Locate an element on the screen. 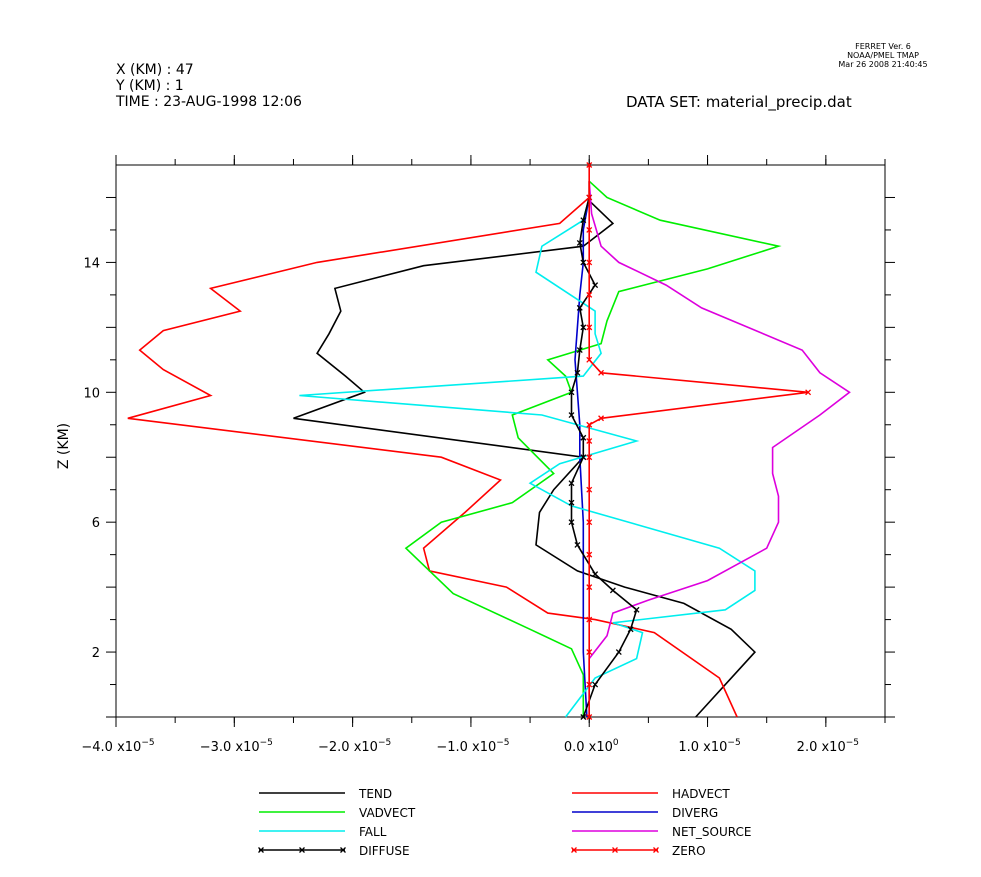 Image resolution: width=981 pixels, height=877 pixels. legend-label-fall: FALL is located at coordinates (373, 832).